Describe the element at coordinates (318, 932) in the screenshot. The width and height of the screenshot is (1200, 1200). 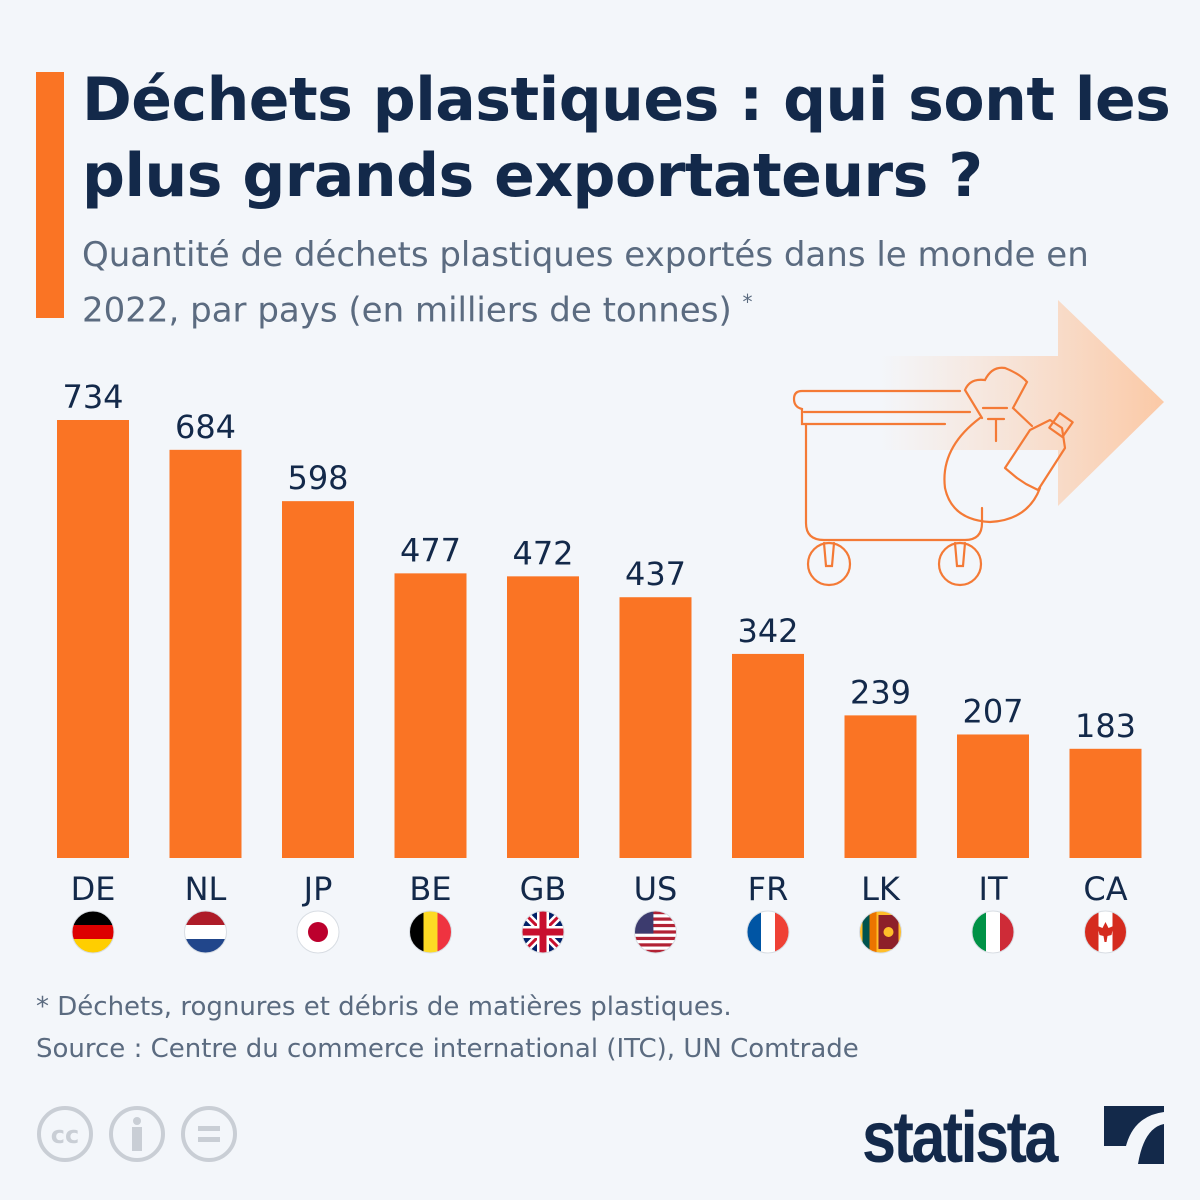
I see `japan-flag-icon` at that location.